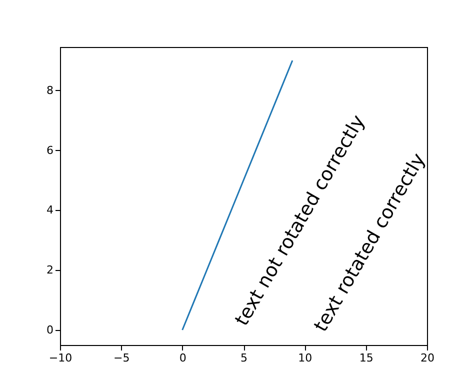  Describe the element at coordinates (50, 90) in the screenshot. I see `y-tick-label: 8` at that location.